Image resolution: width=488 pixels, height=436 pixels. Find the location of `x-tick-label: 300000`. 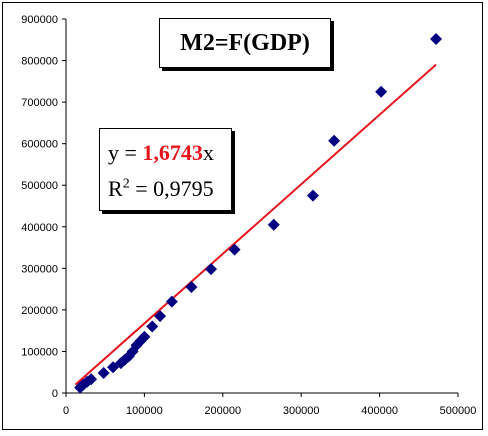

x-tick-label: 300000 is located at coordinates (301, 411).